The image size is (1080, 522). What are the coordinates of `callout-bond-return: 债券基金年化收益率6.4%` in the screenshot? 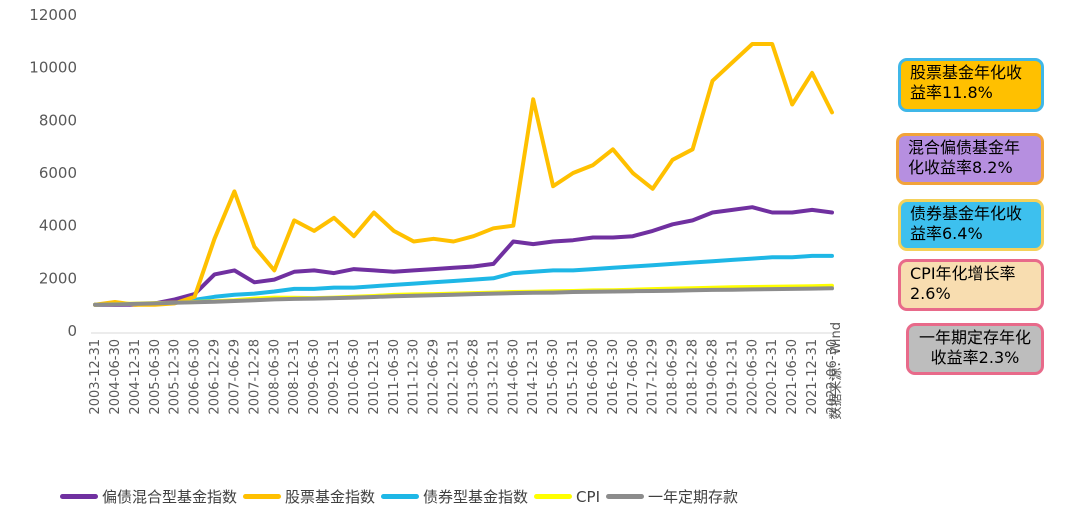 It's located at (971, 225).